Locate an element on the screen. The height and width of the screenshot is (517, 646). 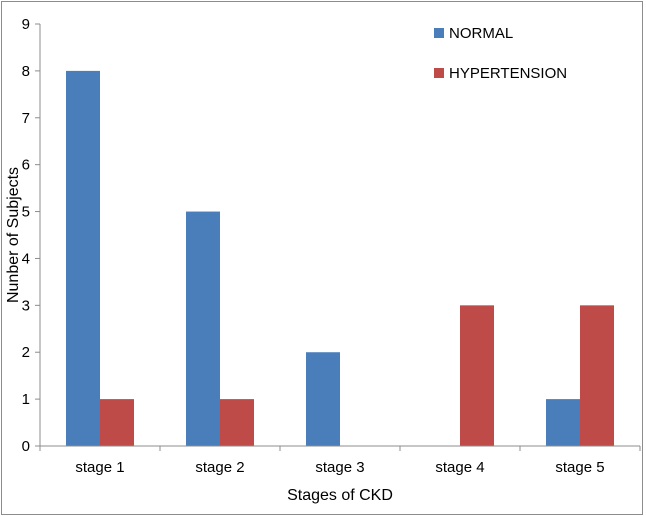
legend-label: NORMAL is located at coordinates (481, 33).